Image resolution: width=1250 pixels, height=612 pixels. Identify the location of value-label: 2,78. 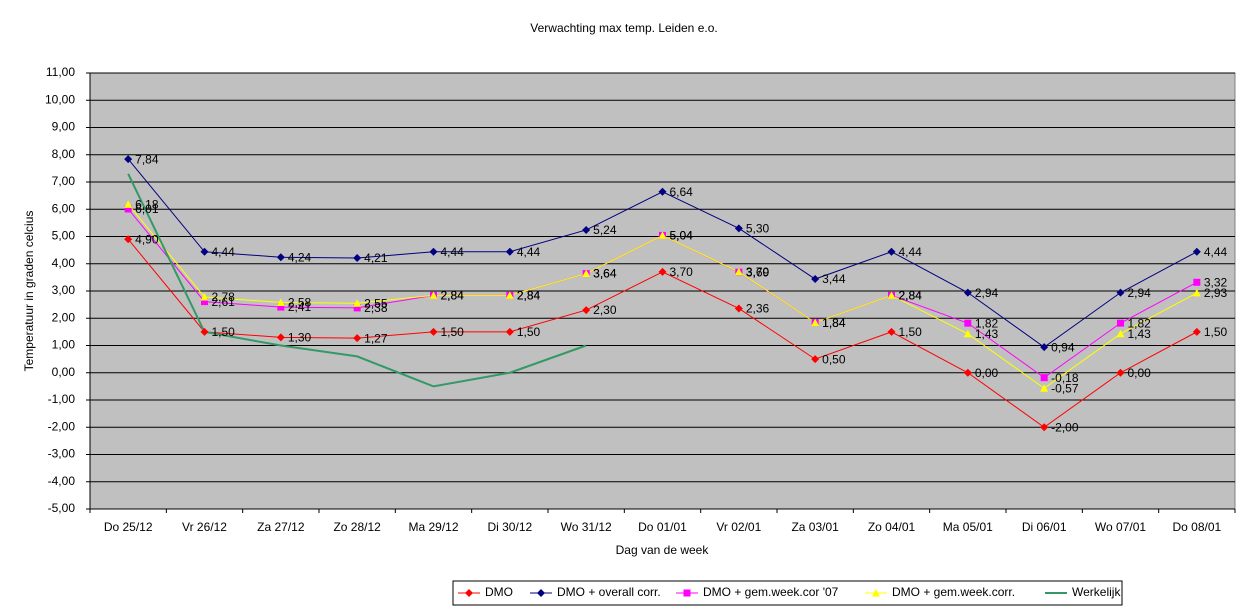
(224, 297).